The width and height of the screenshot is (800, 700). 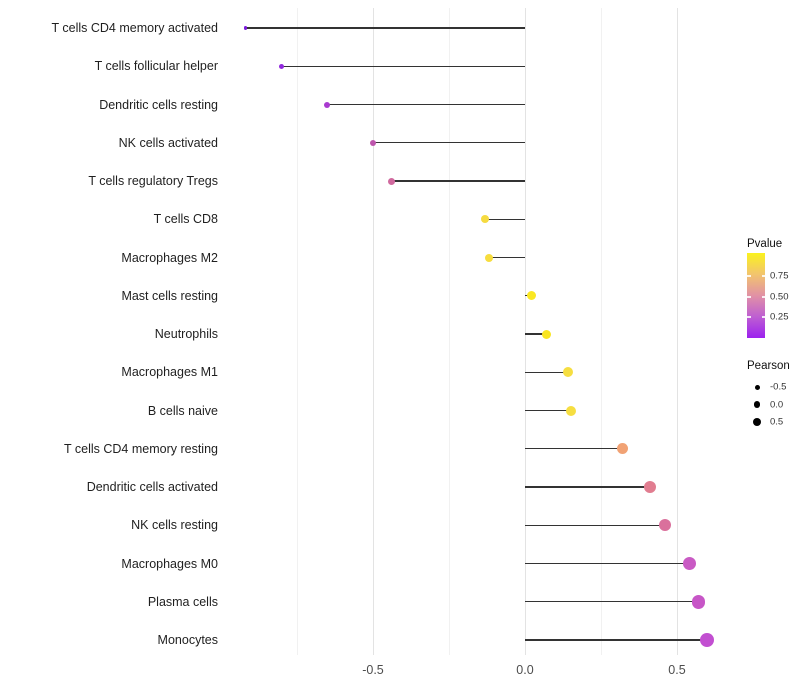 I want to click on category-label: Mast cells resting, so click(x=169, y=295).